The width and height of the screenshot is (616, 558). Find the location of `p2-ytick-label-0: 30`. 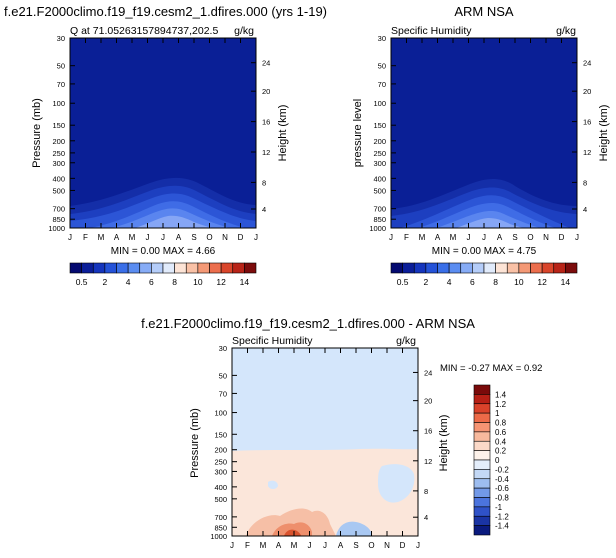

p2-ytick-label-0: 30 is located at coordinates (382, 38).